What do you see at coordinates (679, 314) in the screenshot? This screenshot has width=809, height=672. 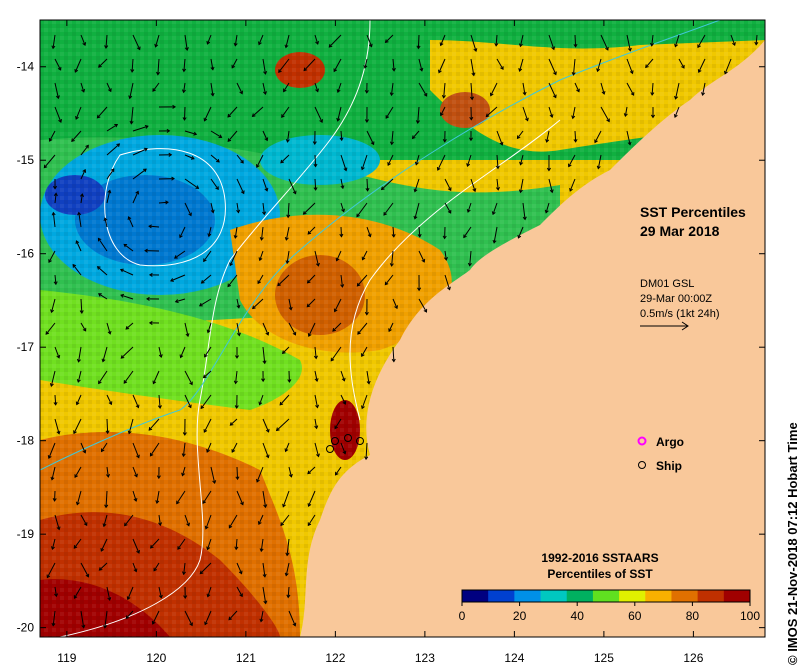 I see `current-scale: 0.5m/s (1kt 24h)` at bounding box center [679, 314].